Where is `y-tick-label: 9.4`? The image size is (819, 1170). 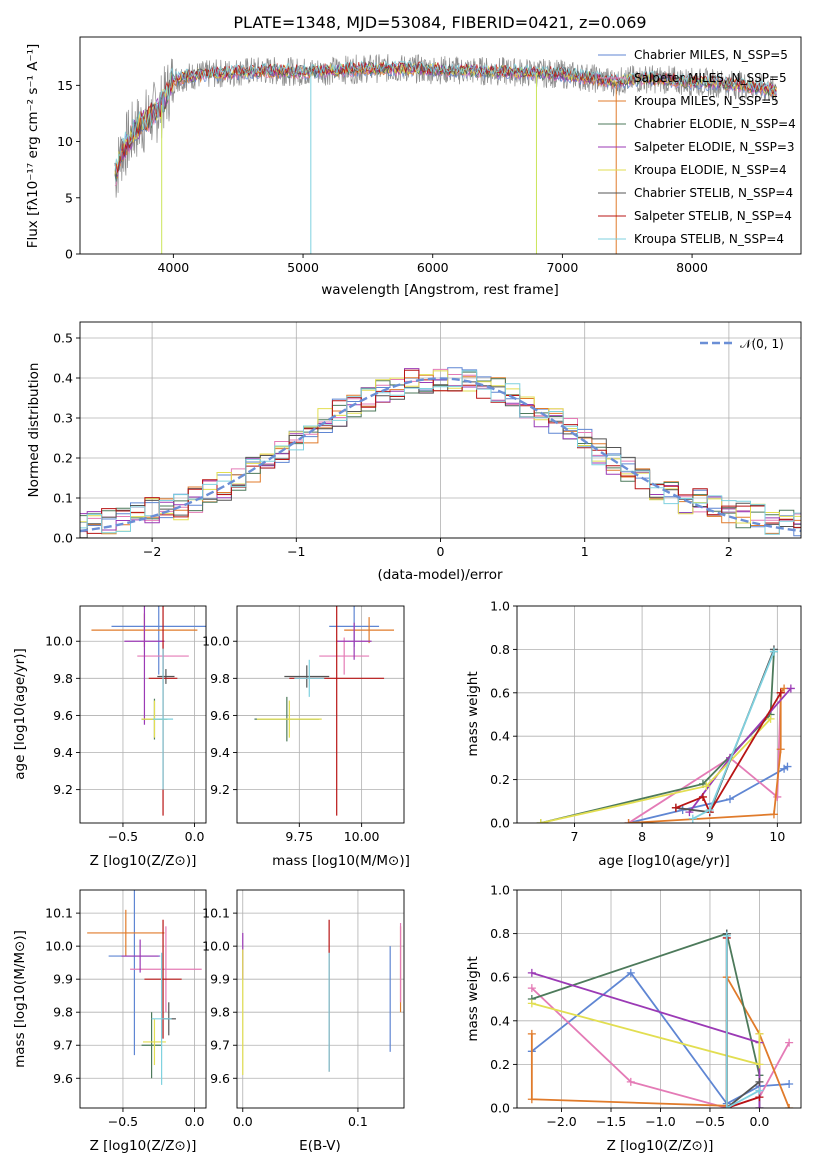
y-tick-label: 9.4 is located at coordinates (63, 752).